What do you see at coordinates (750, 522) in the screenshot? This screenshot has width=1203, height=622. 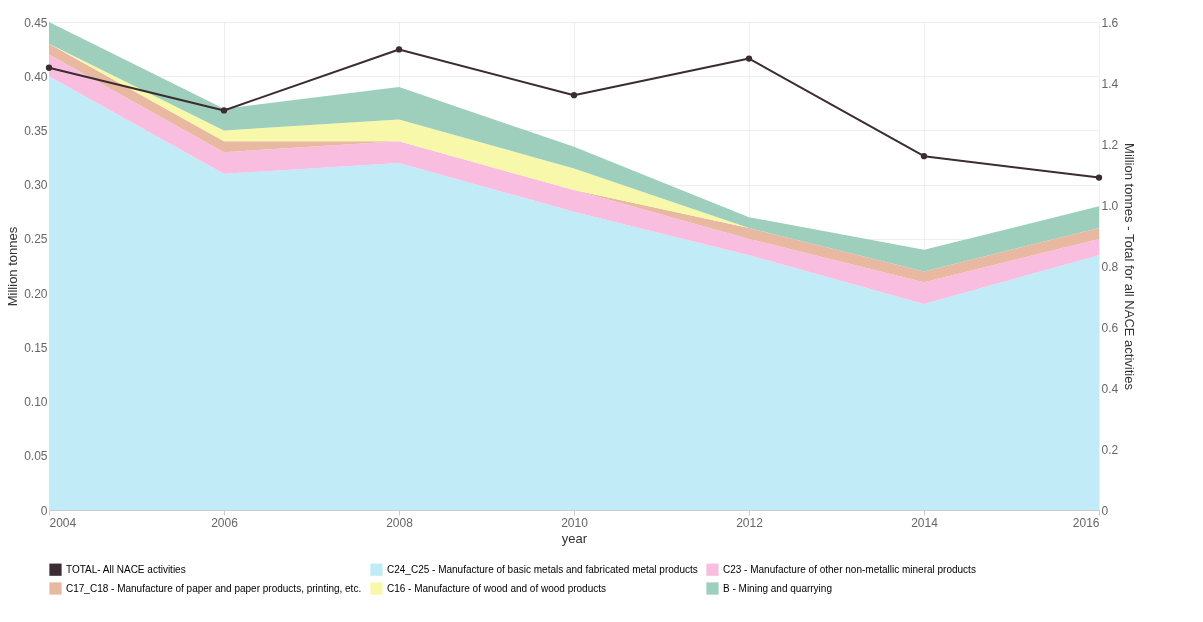 I see `x-tick-label: 2012` at bounding box center [750, 522].